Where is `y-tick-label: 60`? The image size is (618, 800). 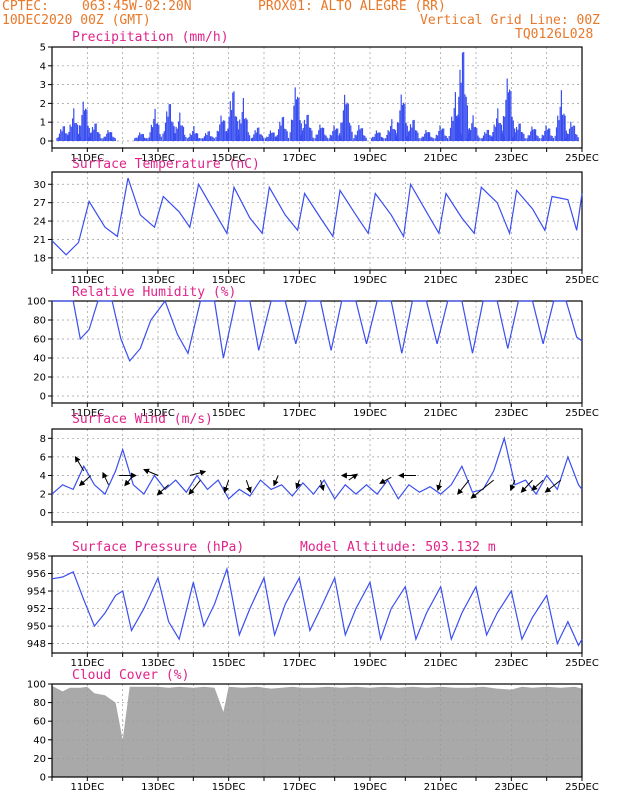
y-tick-label: 60 is located at coordinates (39, 340).